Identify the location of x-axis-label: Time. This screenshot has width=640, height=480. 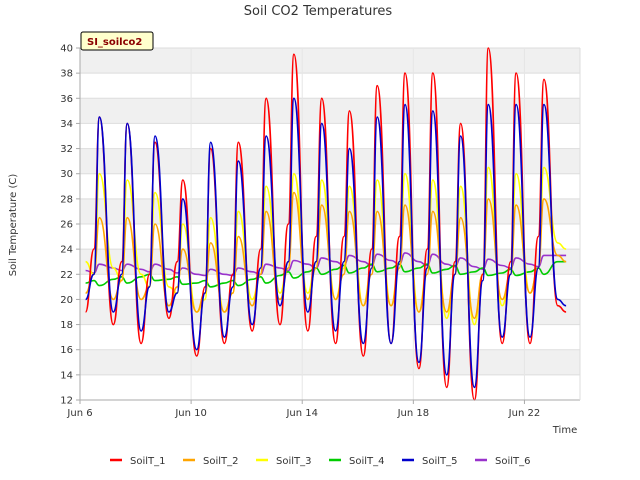
(564, 430).